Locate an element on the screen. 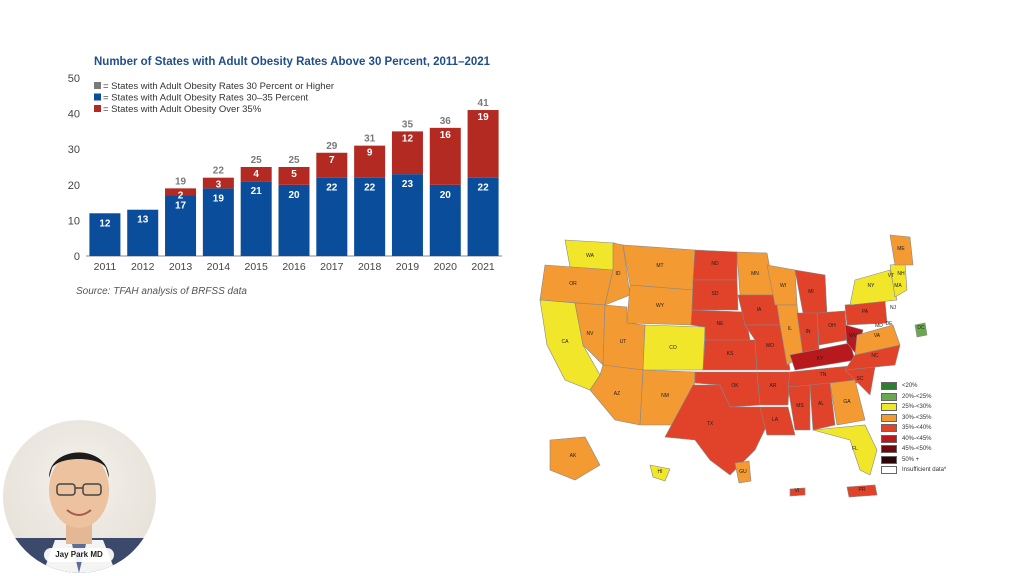 This screenshot has width=1024, height=576. state-label: FL is located at coordinates (855, 449).